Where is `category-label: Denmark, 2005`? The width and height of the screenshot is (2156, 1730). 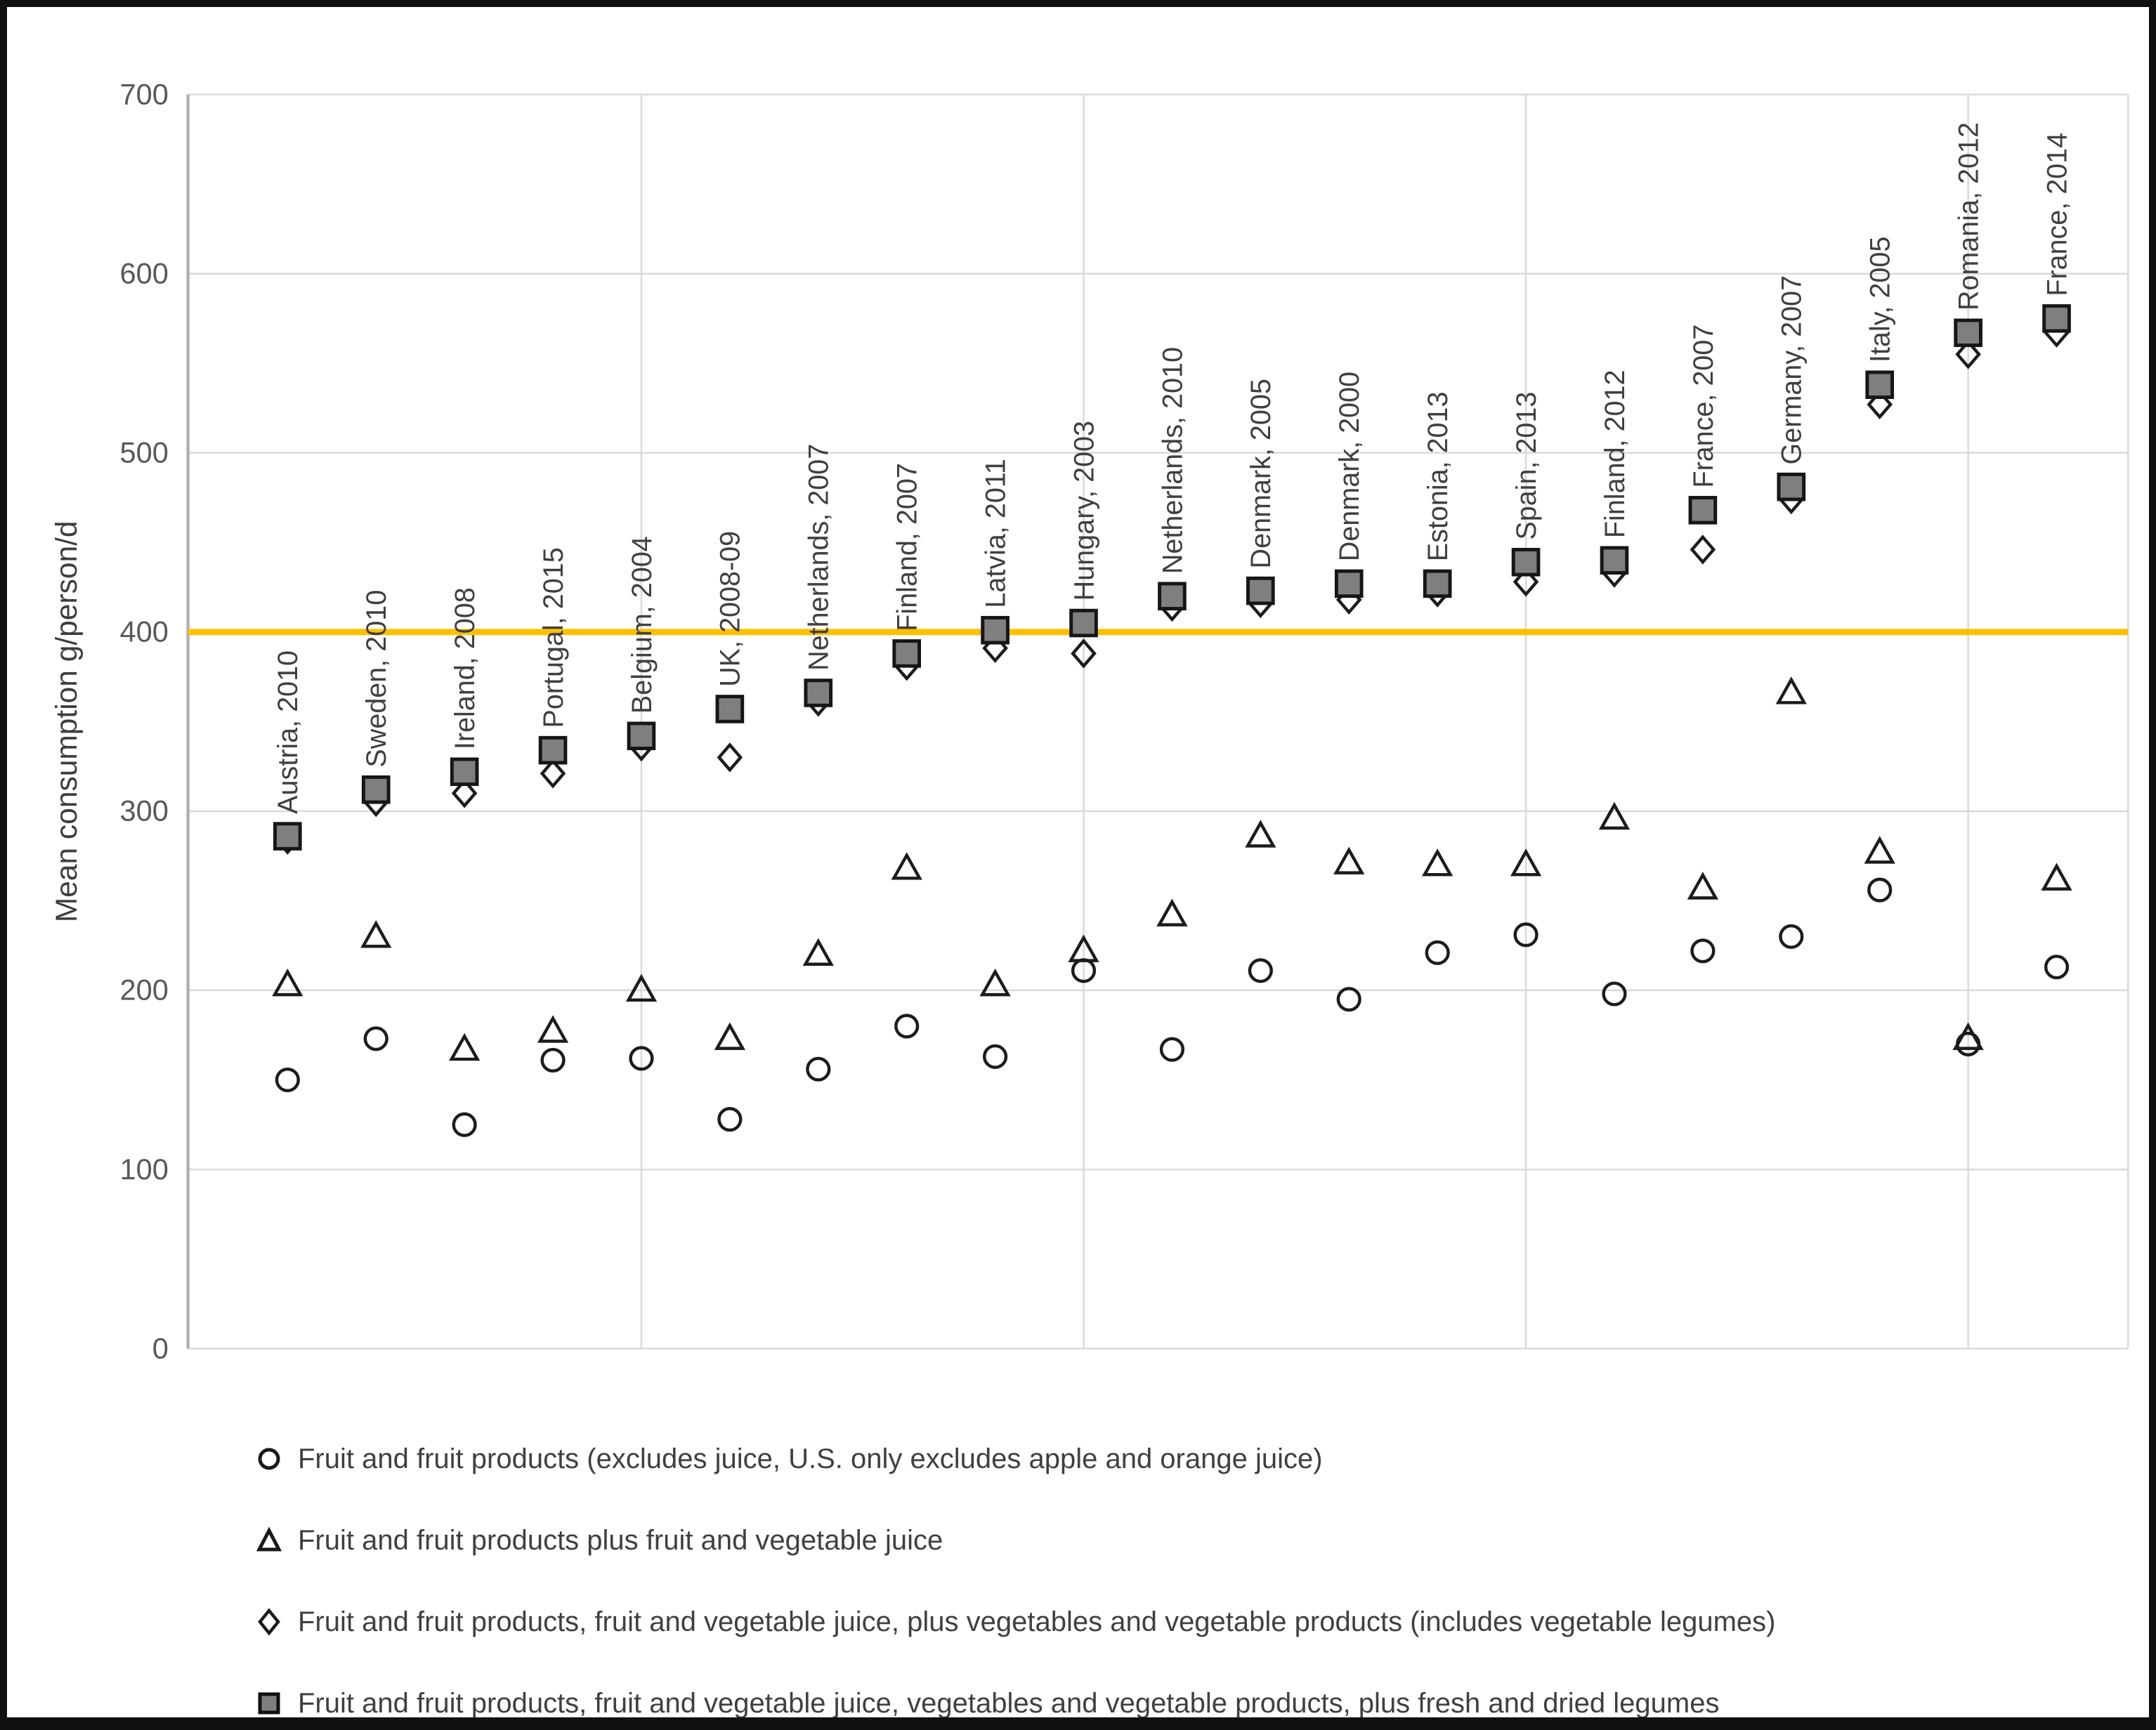
category-label: Denmark, 2005 is located at coordinates (1261, 473).